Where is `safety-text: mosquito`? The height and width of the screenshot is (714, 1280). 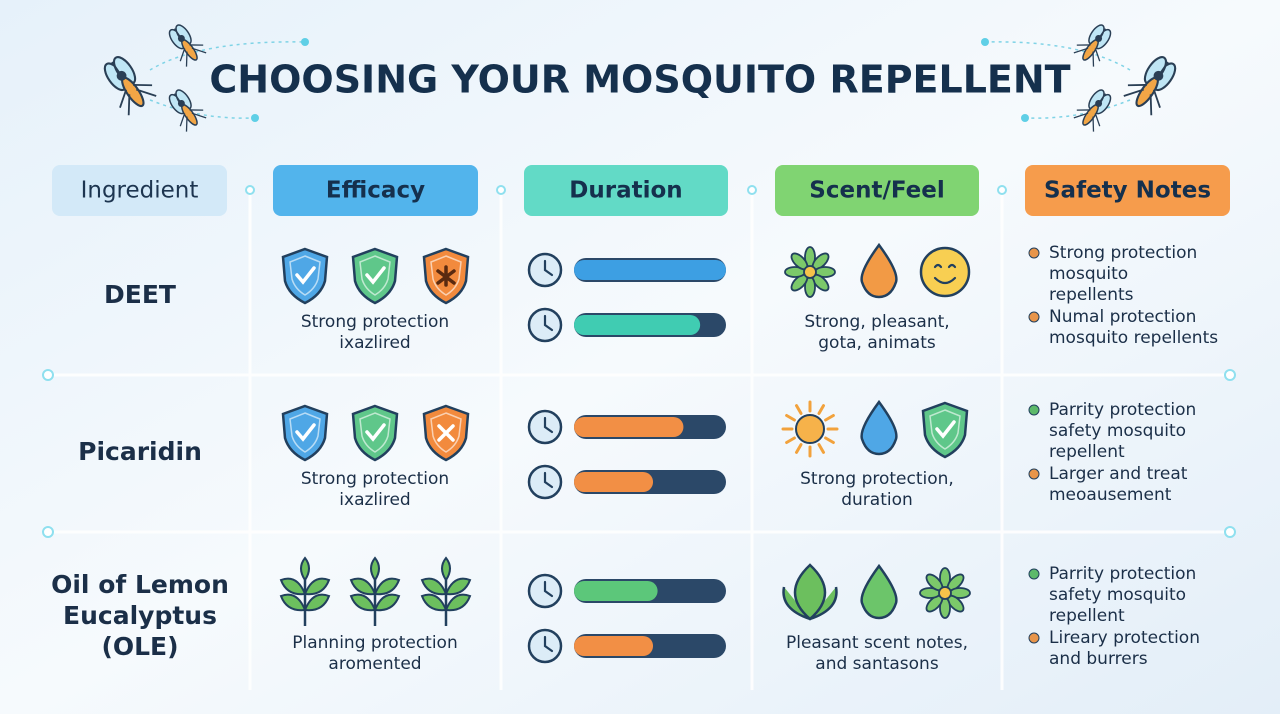 safety-text: mosquito is located at coordinates (1088, 274).